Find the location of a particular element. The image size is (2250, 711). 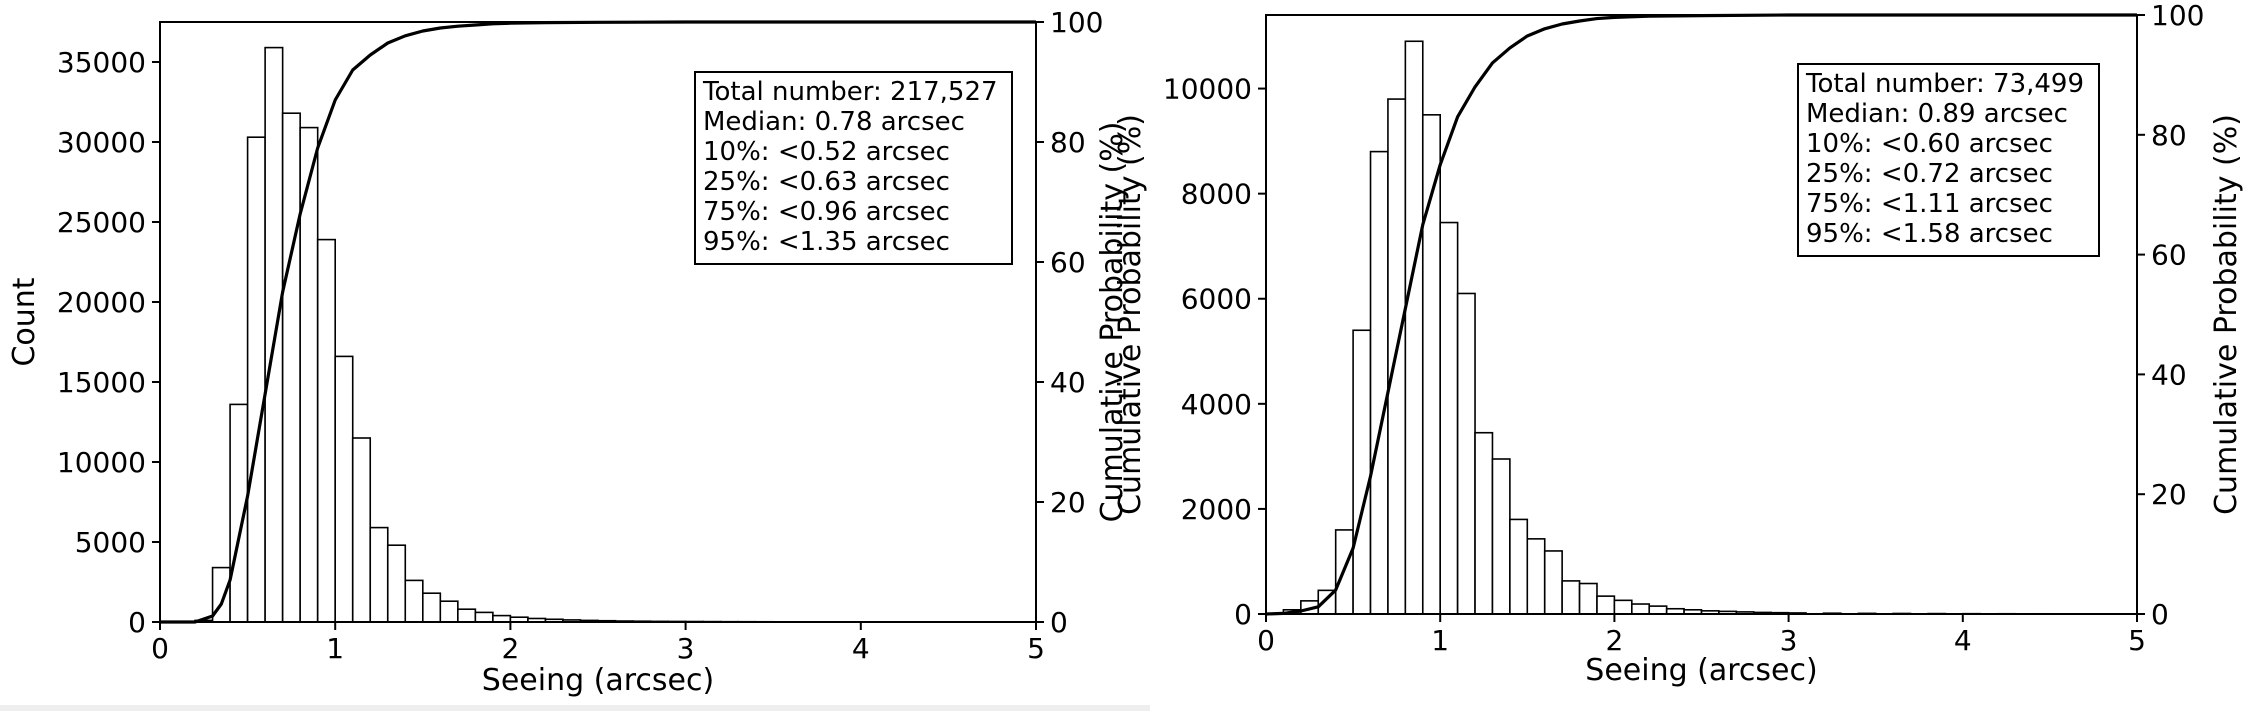

stats-total: Total number: 217,527 is located at coordinates (850, 92).